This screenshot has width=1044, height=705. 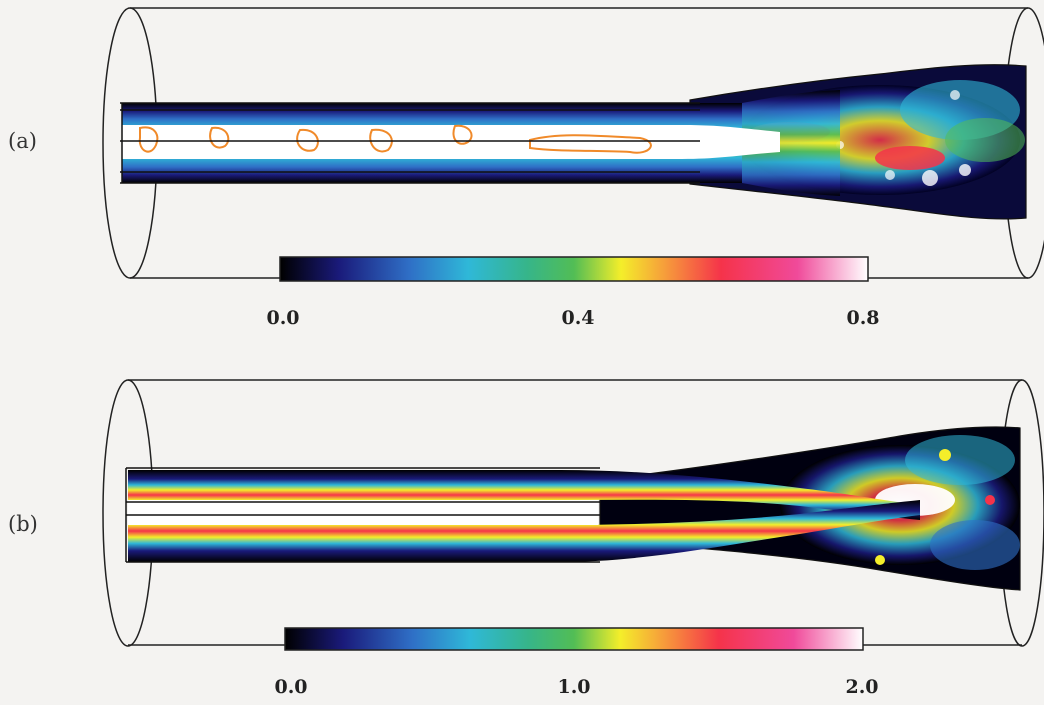 I want to click on panel-b-core-white, so click(x=363, y=512).